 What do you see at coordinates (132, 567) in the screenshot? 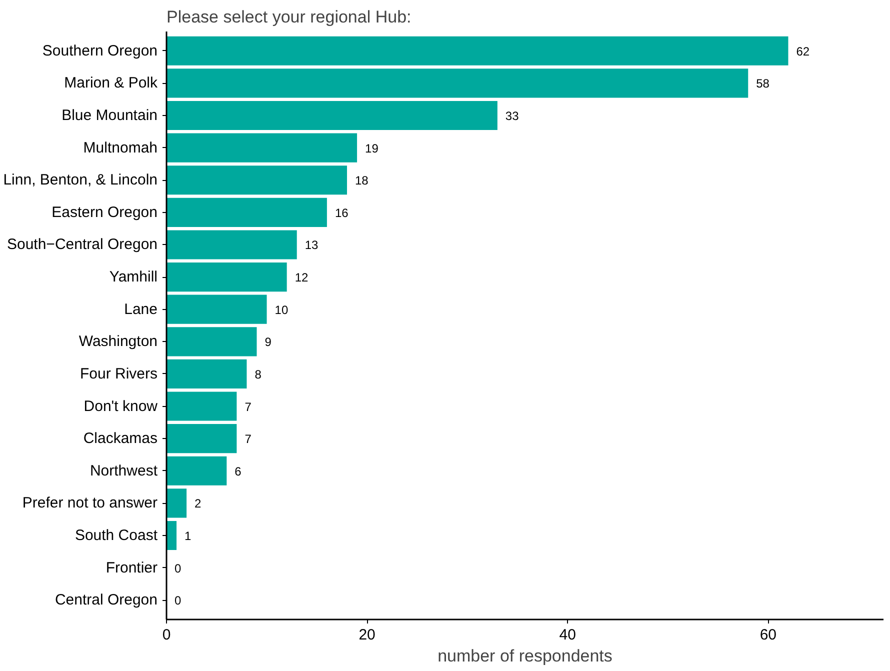
I see `y-tick-label: Frontier` at bounding box center [132, 567].